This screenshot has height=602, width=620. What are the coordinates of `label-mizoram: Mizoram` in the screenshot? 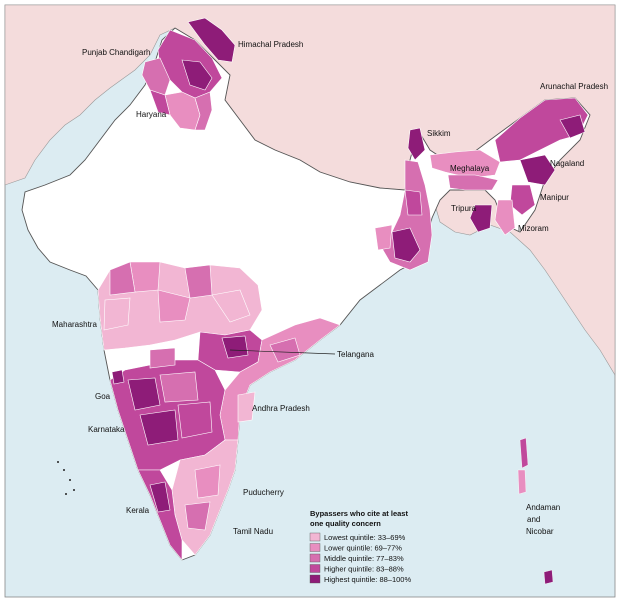 It's located at (533, 228).